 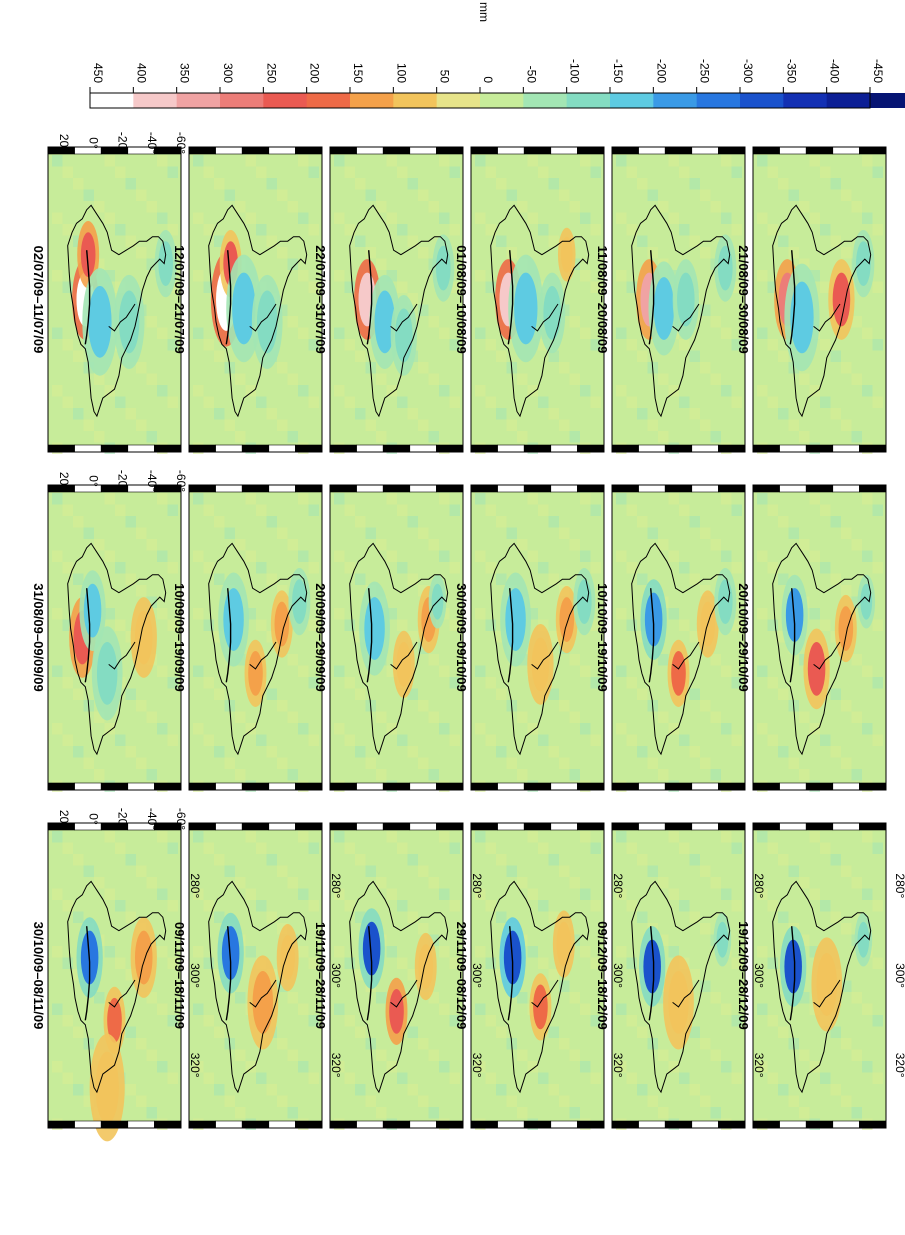 What do you see at coordinates (461, 299) in the screenshot?
I see `panel-date-label: 01/08/09–10/08/09` at bounding box center [461, 299].